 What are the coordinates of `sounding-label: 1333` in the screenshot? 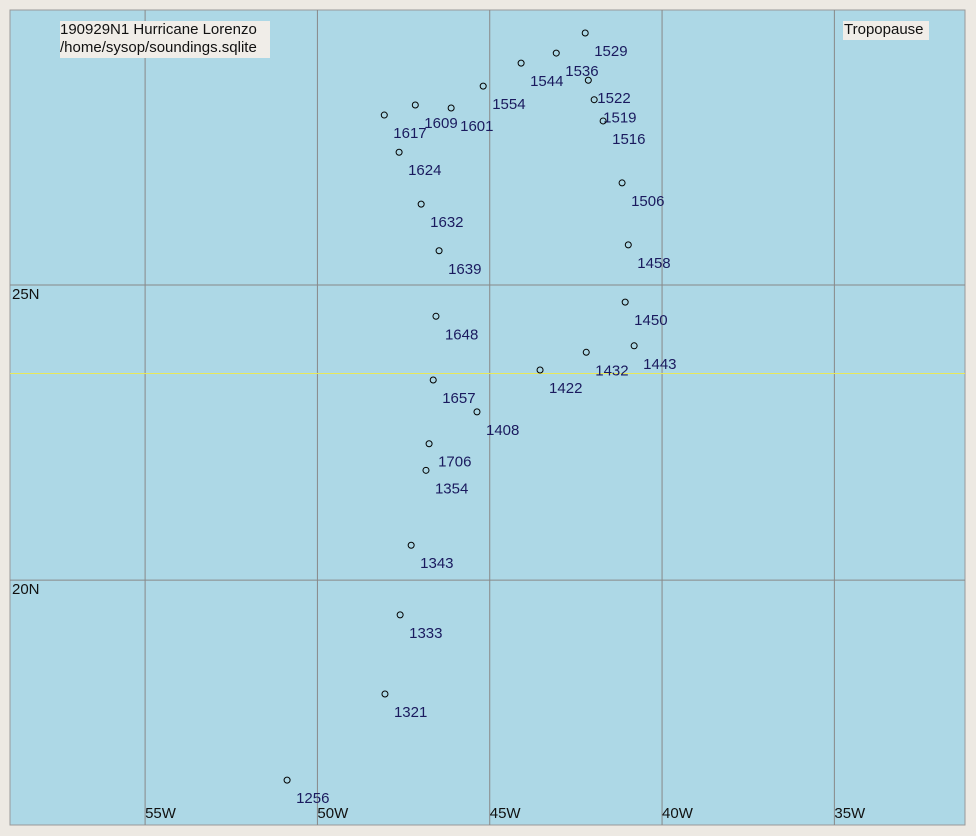 It's located at (425, 633).